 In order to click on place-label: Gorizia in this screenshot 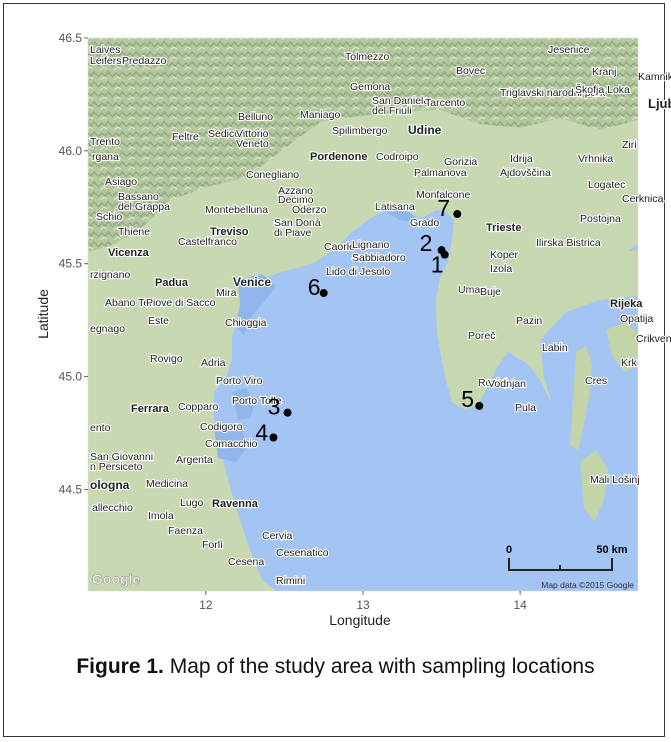, I will do `click(460, 162)`.